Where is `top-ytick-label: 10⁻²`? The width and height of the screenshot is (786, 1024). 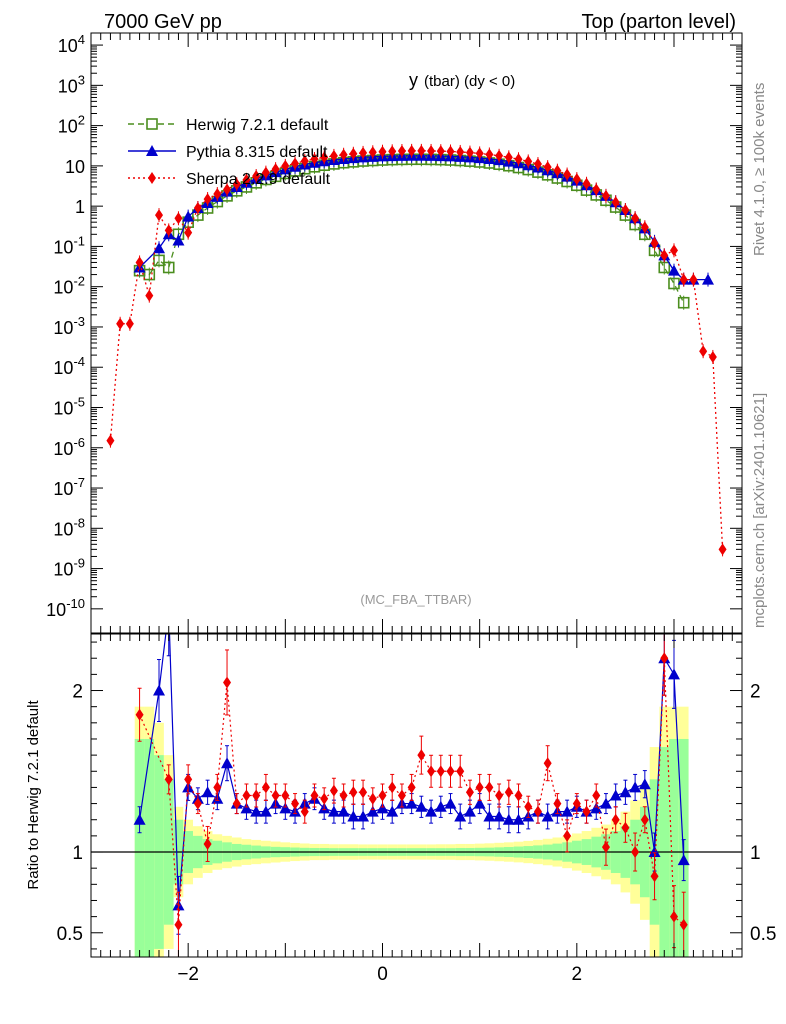 top-ytick-label: 10⁻² is located at coordinates (69, 286).